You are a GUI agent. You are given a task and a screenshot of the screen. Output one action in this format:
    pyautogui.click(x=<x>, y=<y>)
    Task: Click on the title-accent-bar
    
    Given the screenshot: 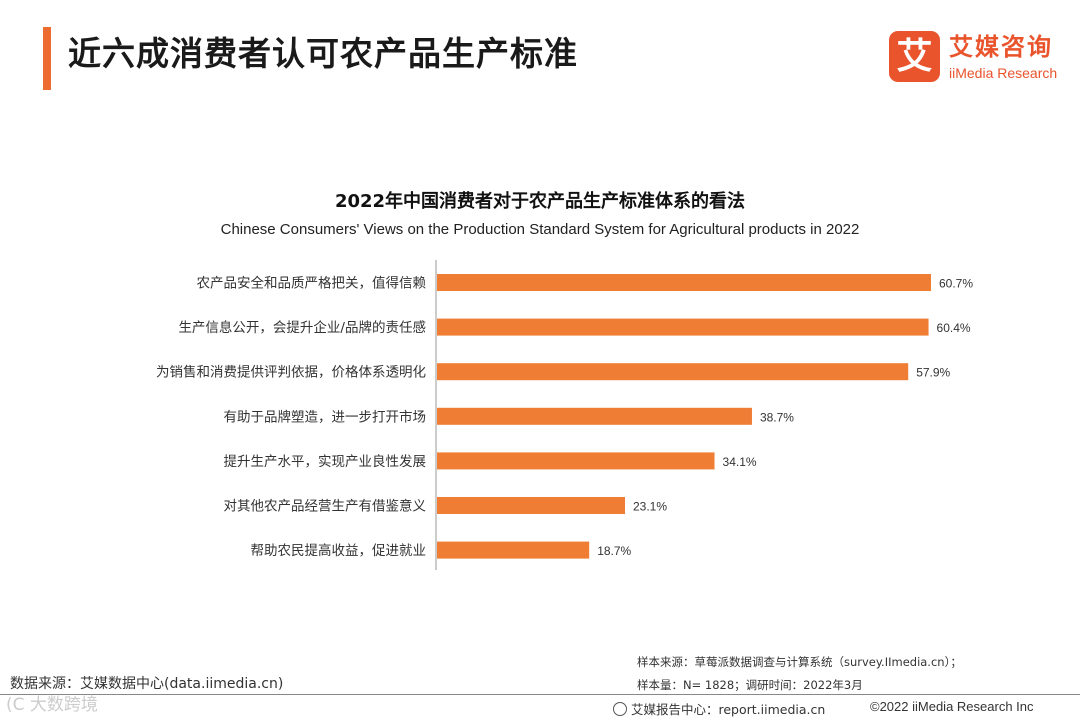 What is the action you would take?
    pyautogui.click(x=47, y=58)
    